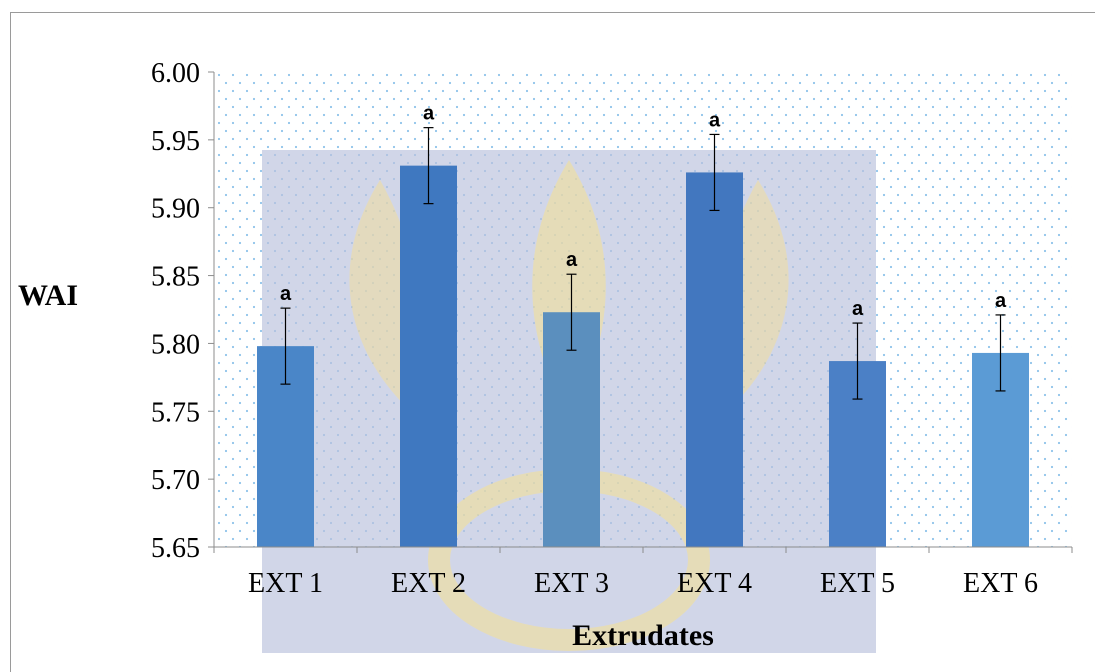  What do you see at coordinates (285, 583) in the screenshot?
I see `x-tick-label: EXT 1` at bounding box center [285, 583].